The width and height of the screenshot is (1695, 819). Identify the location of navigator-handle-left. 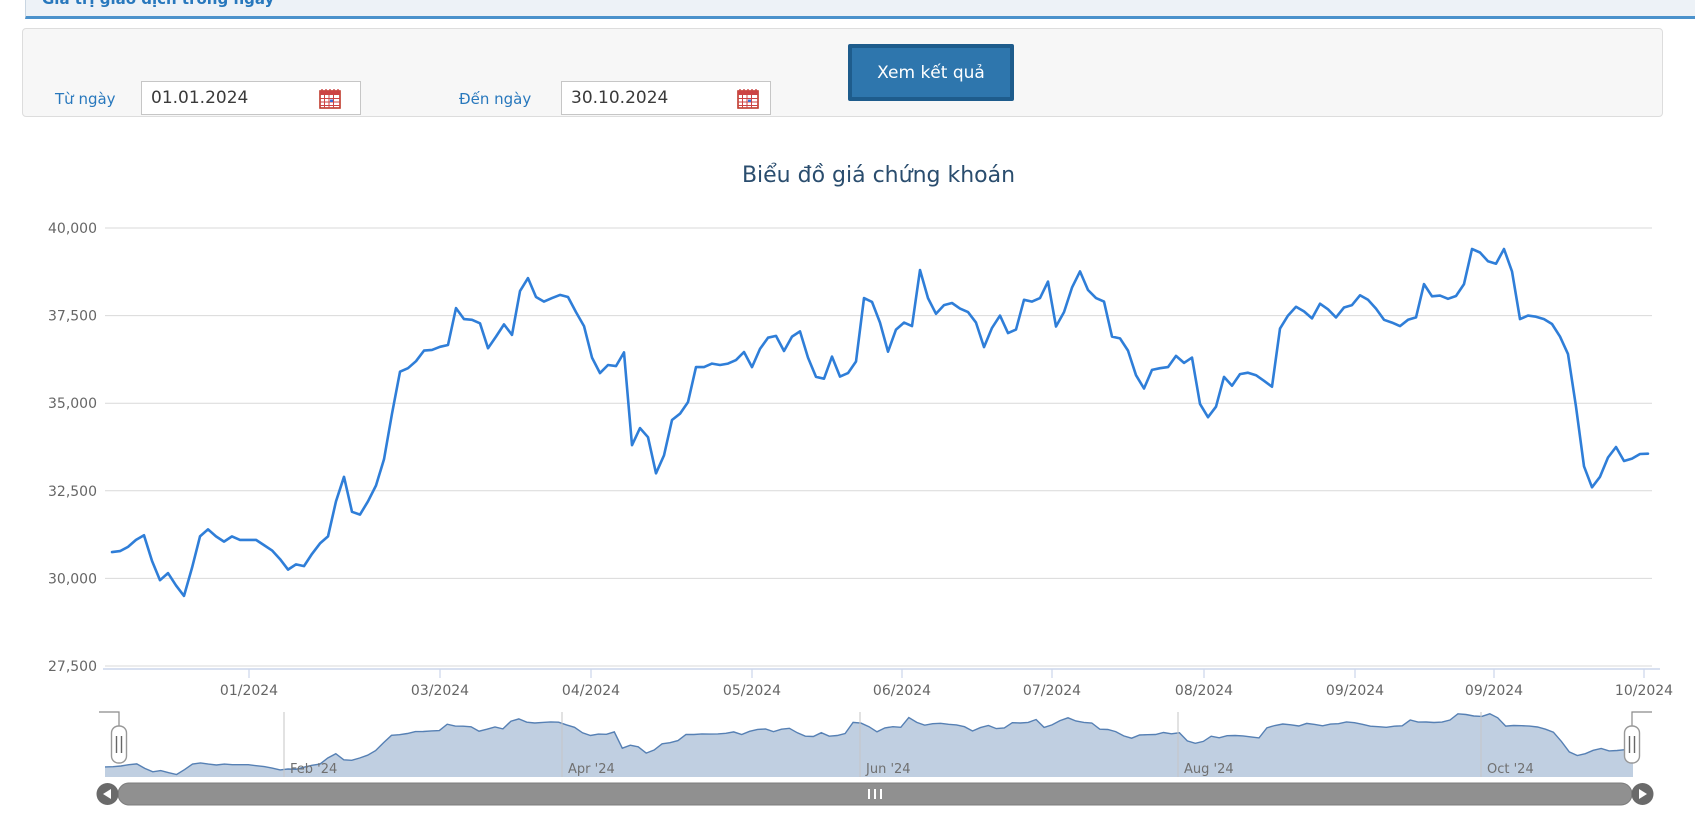
(119, 744).